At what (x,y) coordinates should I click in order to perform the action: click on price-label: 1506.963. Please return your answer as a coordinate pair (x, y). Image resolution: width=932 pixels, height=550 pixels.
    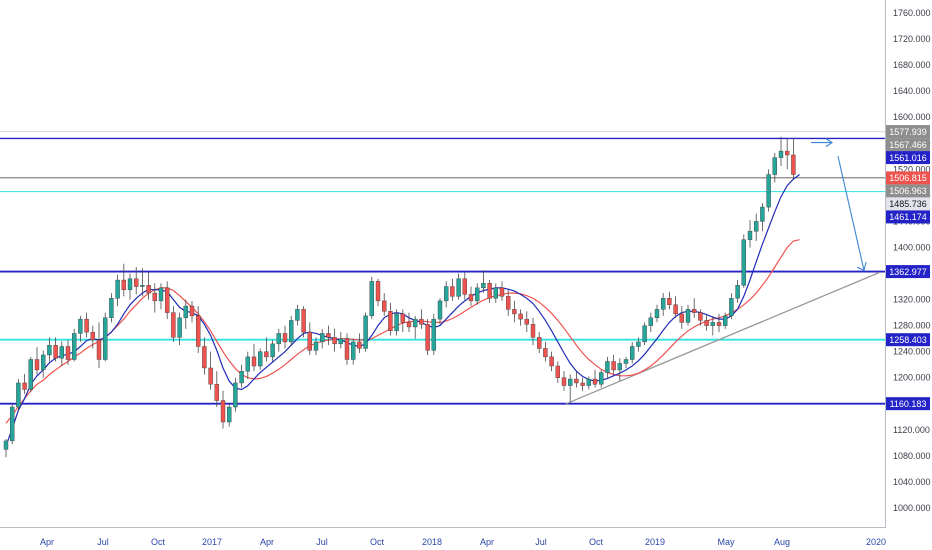
    Looking at the image, I should click on (908, 191).